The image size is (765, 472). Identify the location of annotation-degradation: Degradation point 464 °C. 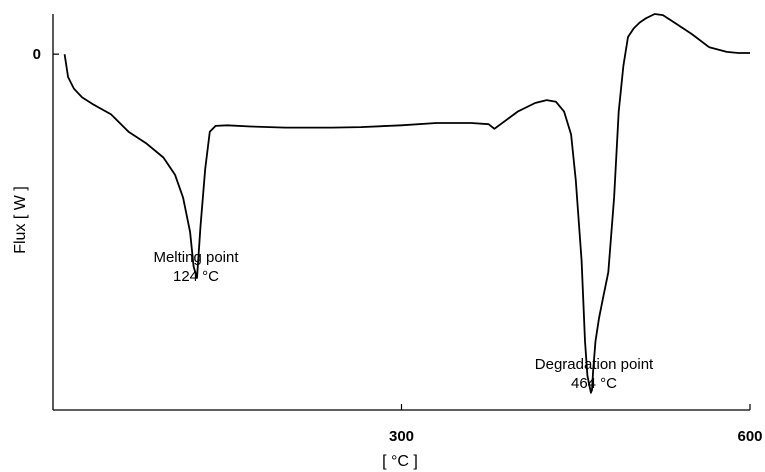
(594, 374).